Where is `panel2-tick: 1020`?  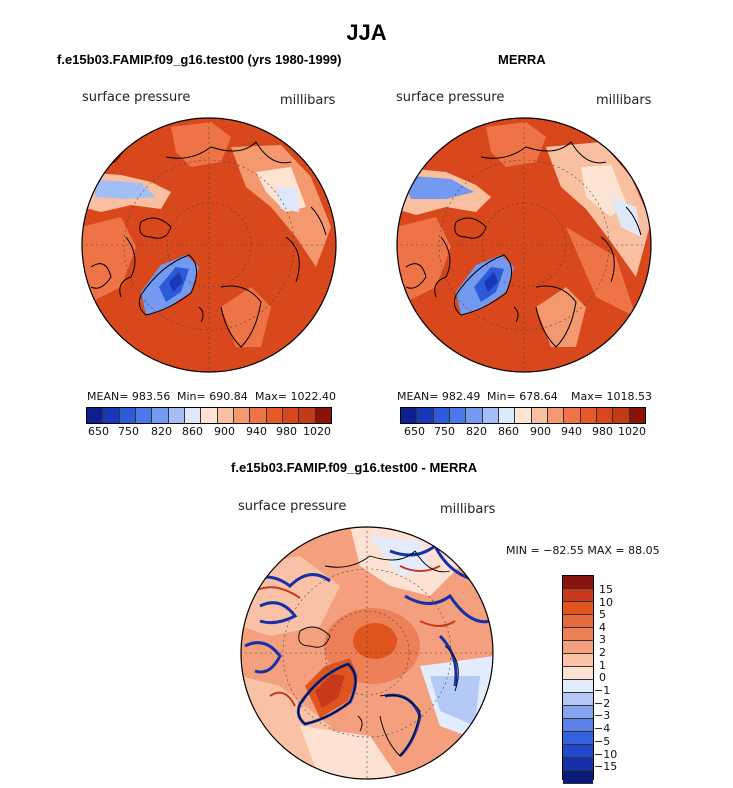
panel2-tick: 1020 is located at coordinates (632, 431).